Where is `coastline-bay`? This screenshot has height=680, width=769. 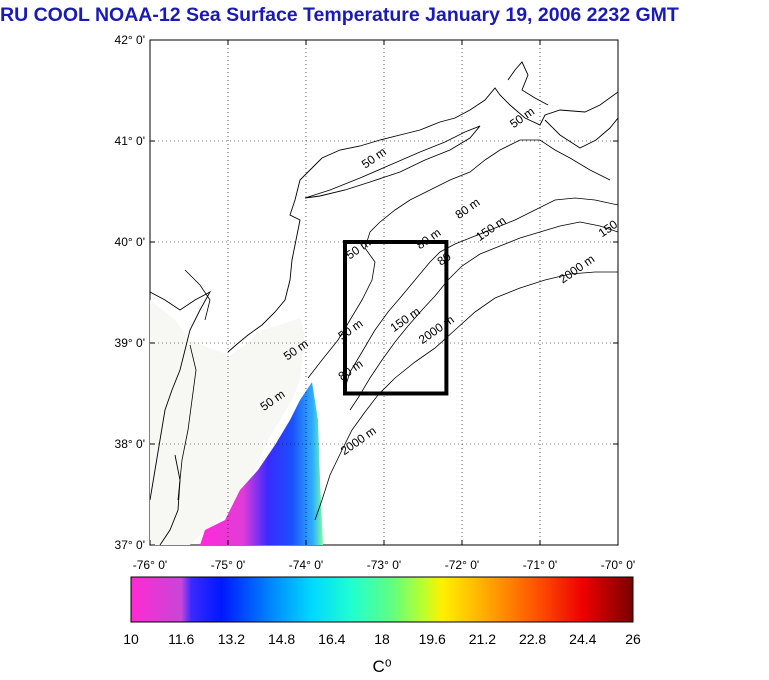
coastline-bay is located at coordinates (194, 385).